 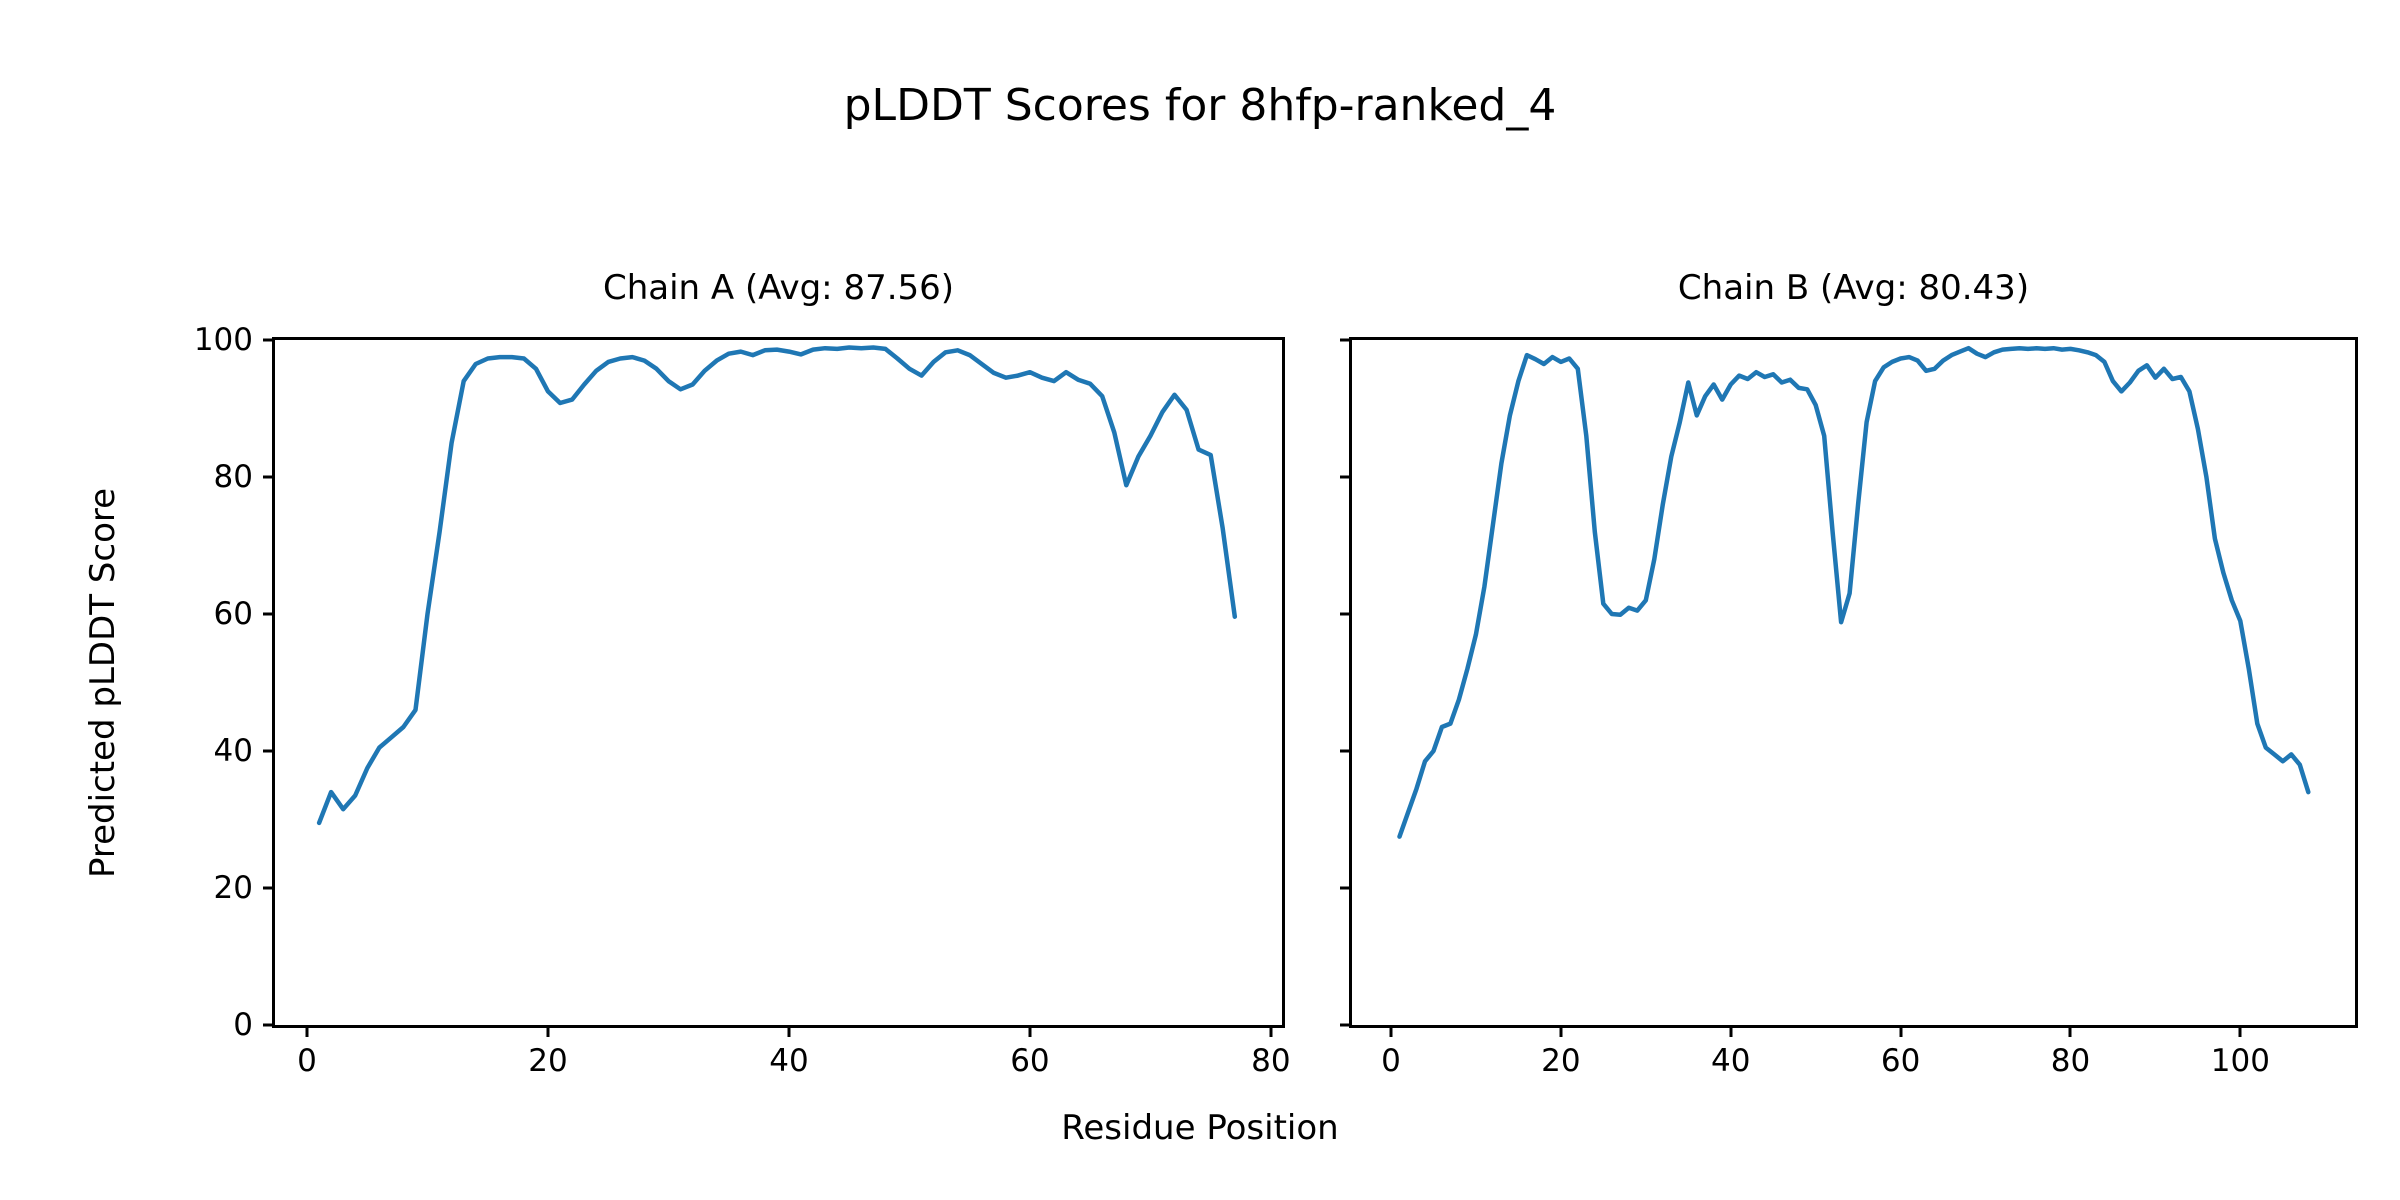 I want to click on y-tick-label: 0, so click(x=243, y=1025).